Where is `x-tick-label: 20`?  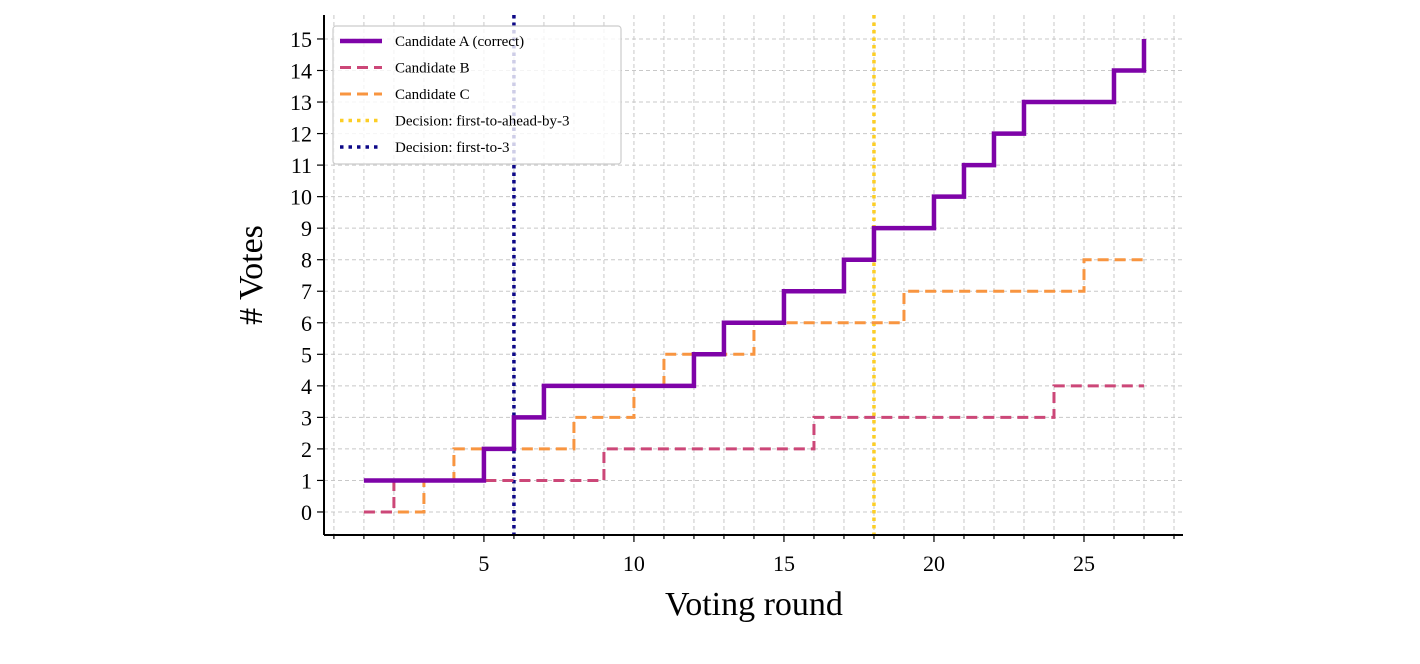
x-tick-label: 20 is located at coordinates (934, 563).